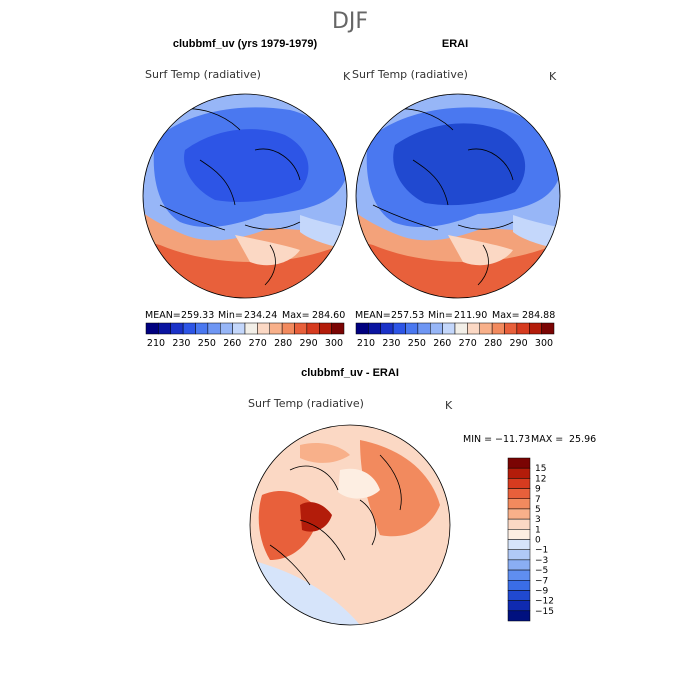 The image size is (700, 700). Describe the element at coordinates (283, 343) in the screenshot. I see `colorbar-tick-label: 280` at that location.